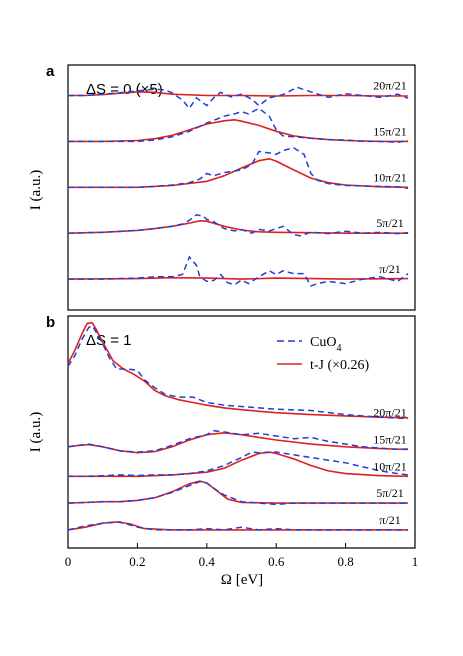  I want to click on panel-b-title: ΔS = 1, so click(108, 340).